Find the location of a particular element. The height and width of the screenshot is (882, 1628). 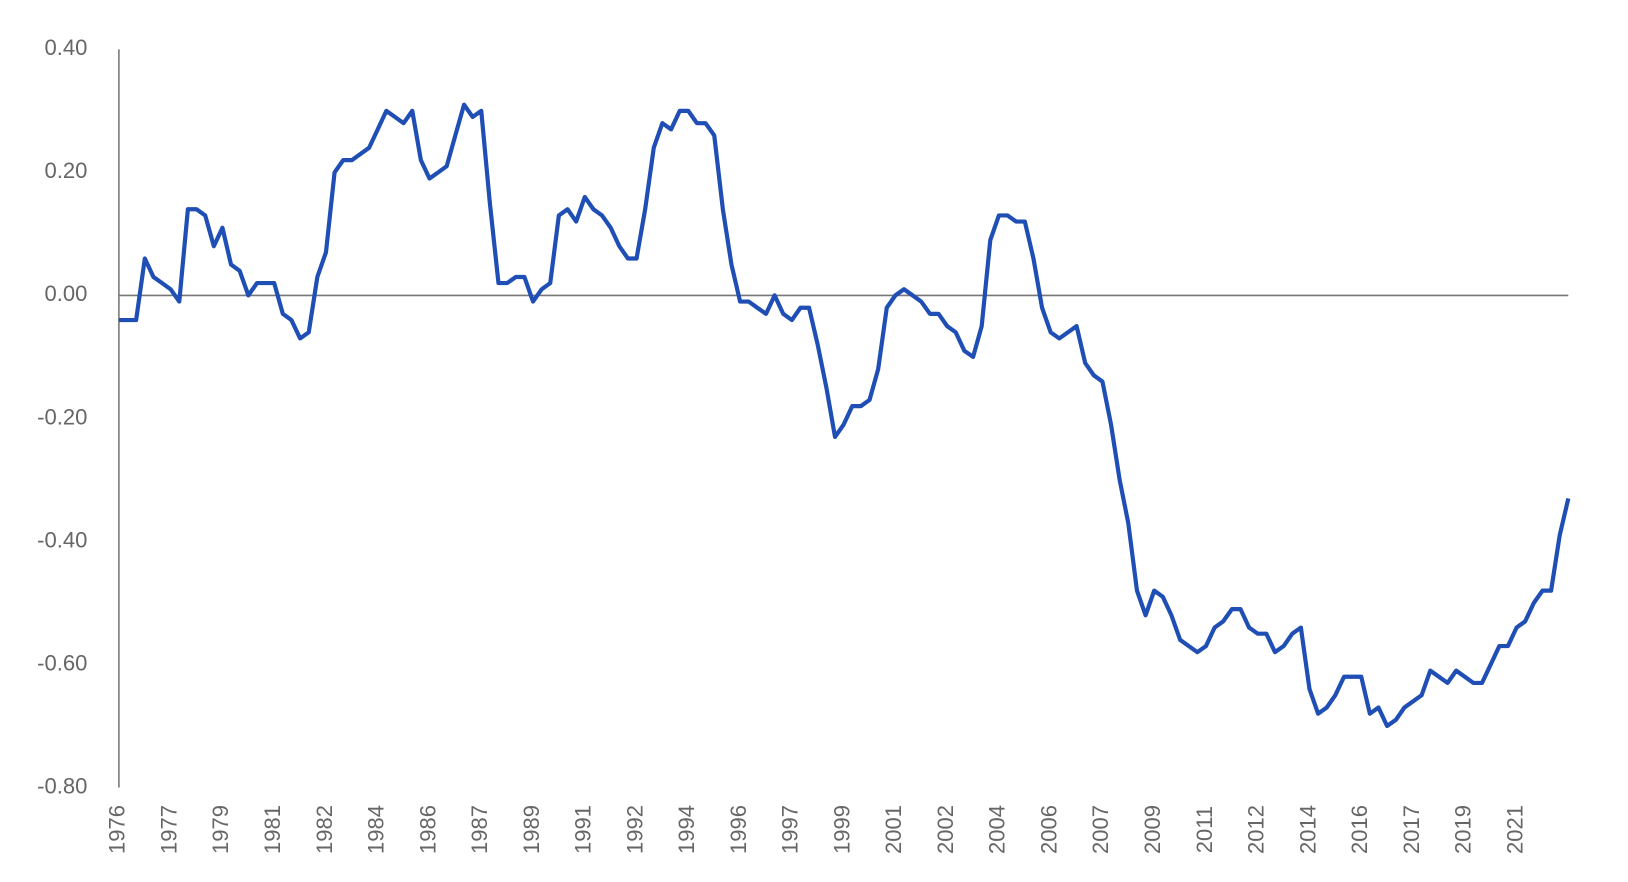

x-tick-label: 1996 is located at coordinates (738, 829).